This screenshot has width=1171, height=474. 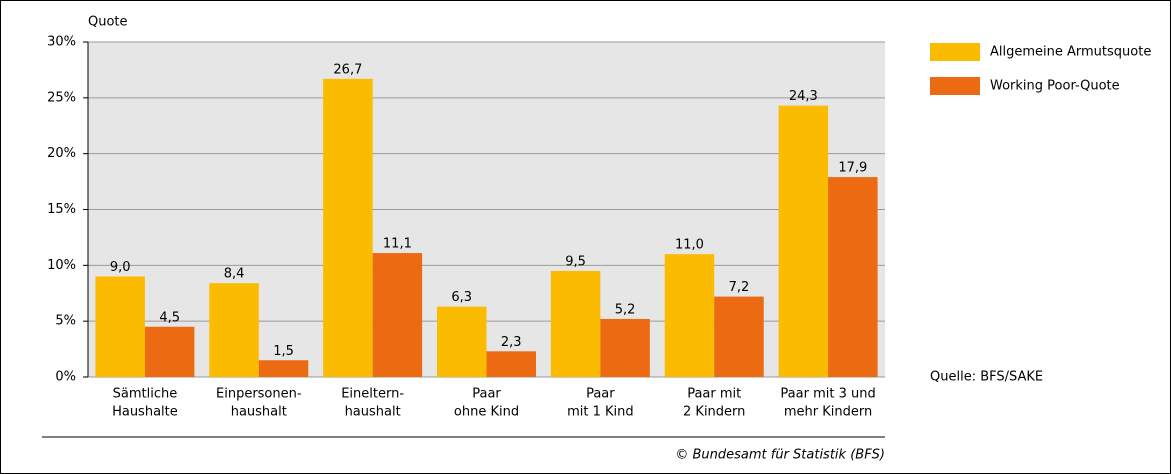 I want to click on x-tick-label: Haushalte, so click(x=145, y=412).